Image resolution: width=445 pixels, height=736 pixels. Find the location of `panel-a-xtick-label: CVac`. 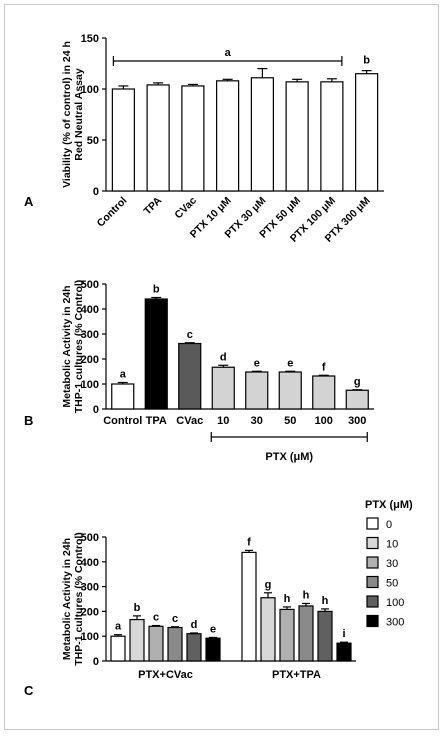

panel-a-xtick-label: CVac is located at coordinates (185, 208).